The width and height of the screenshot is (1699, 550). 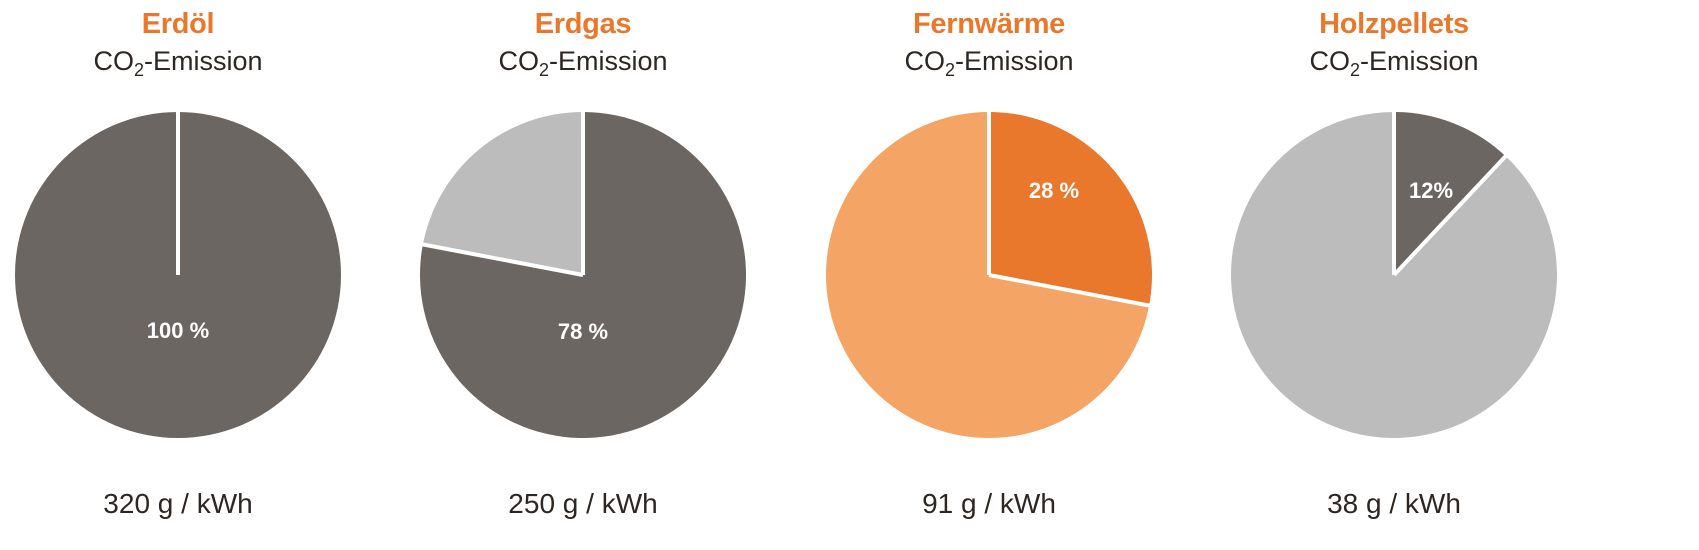 I want to click on pie-svg: 78 %, so click(x=583, y=274).